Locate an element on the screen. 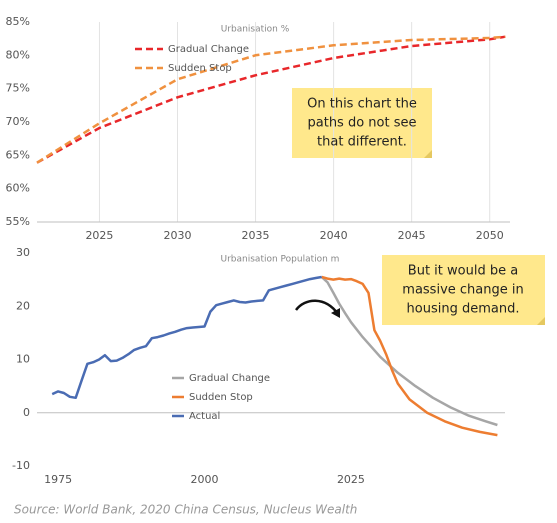 The image size is (557, 523). x-tick-label: 1975 is located at coordinates (58, 479).